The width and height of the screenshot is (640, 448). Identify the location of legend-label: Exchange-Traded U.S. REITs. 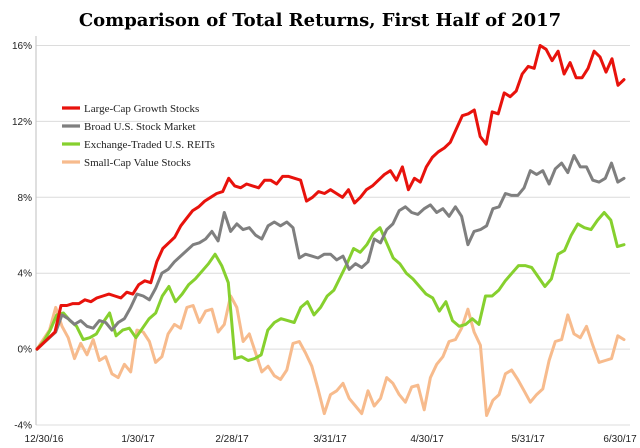
(149, 145).